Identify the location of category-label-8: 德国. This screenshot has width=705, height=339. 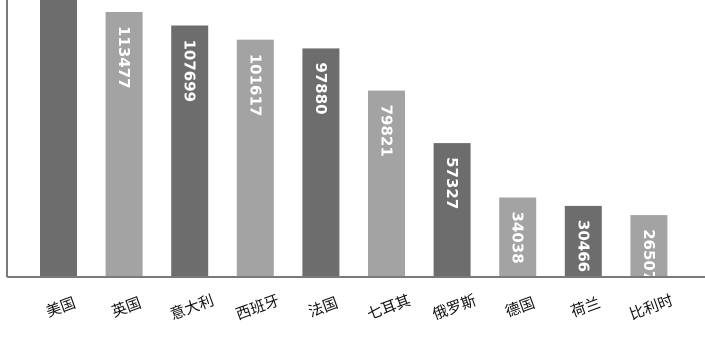
(520, 307).